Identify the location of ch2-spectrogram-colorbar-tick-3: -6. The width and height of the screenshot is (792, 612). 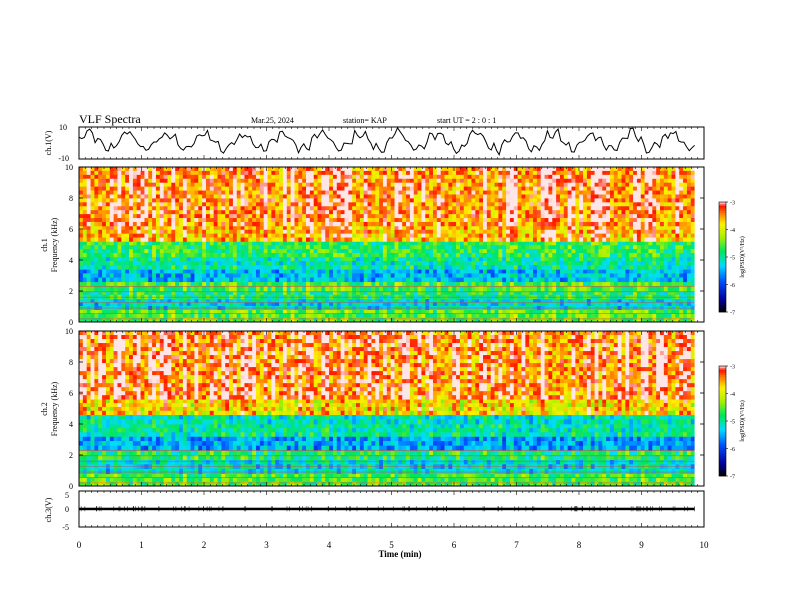
(732, 450).